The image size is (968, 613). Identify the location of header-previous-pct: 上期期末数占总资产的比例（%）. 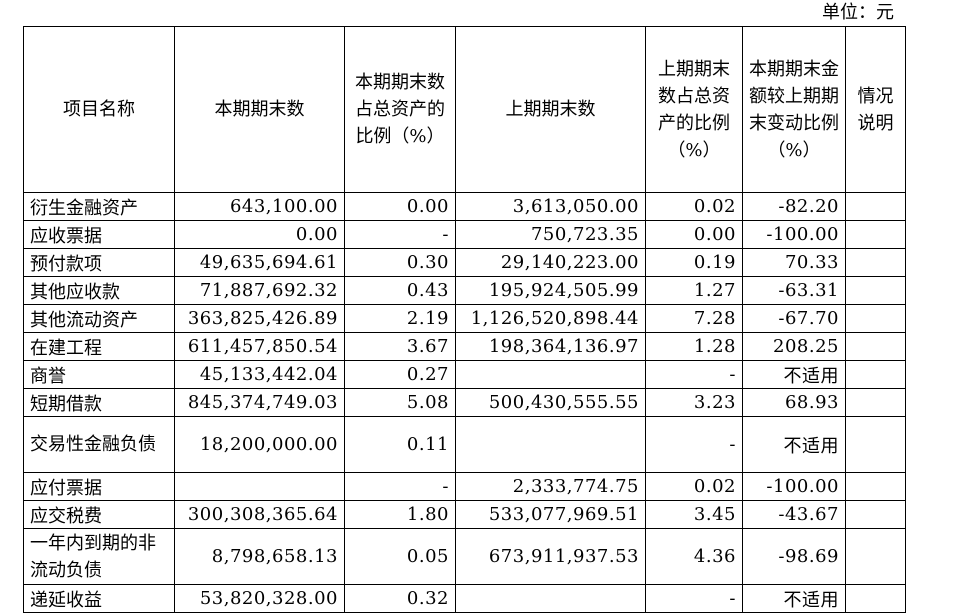
(694, 109).